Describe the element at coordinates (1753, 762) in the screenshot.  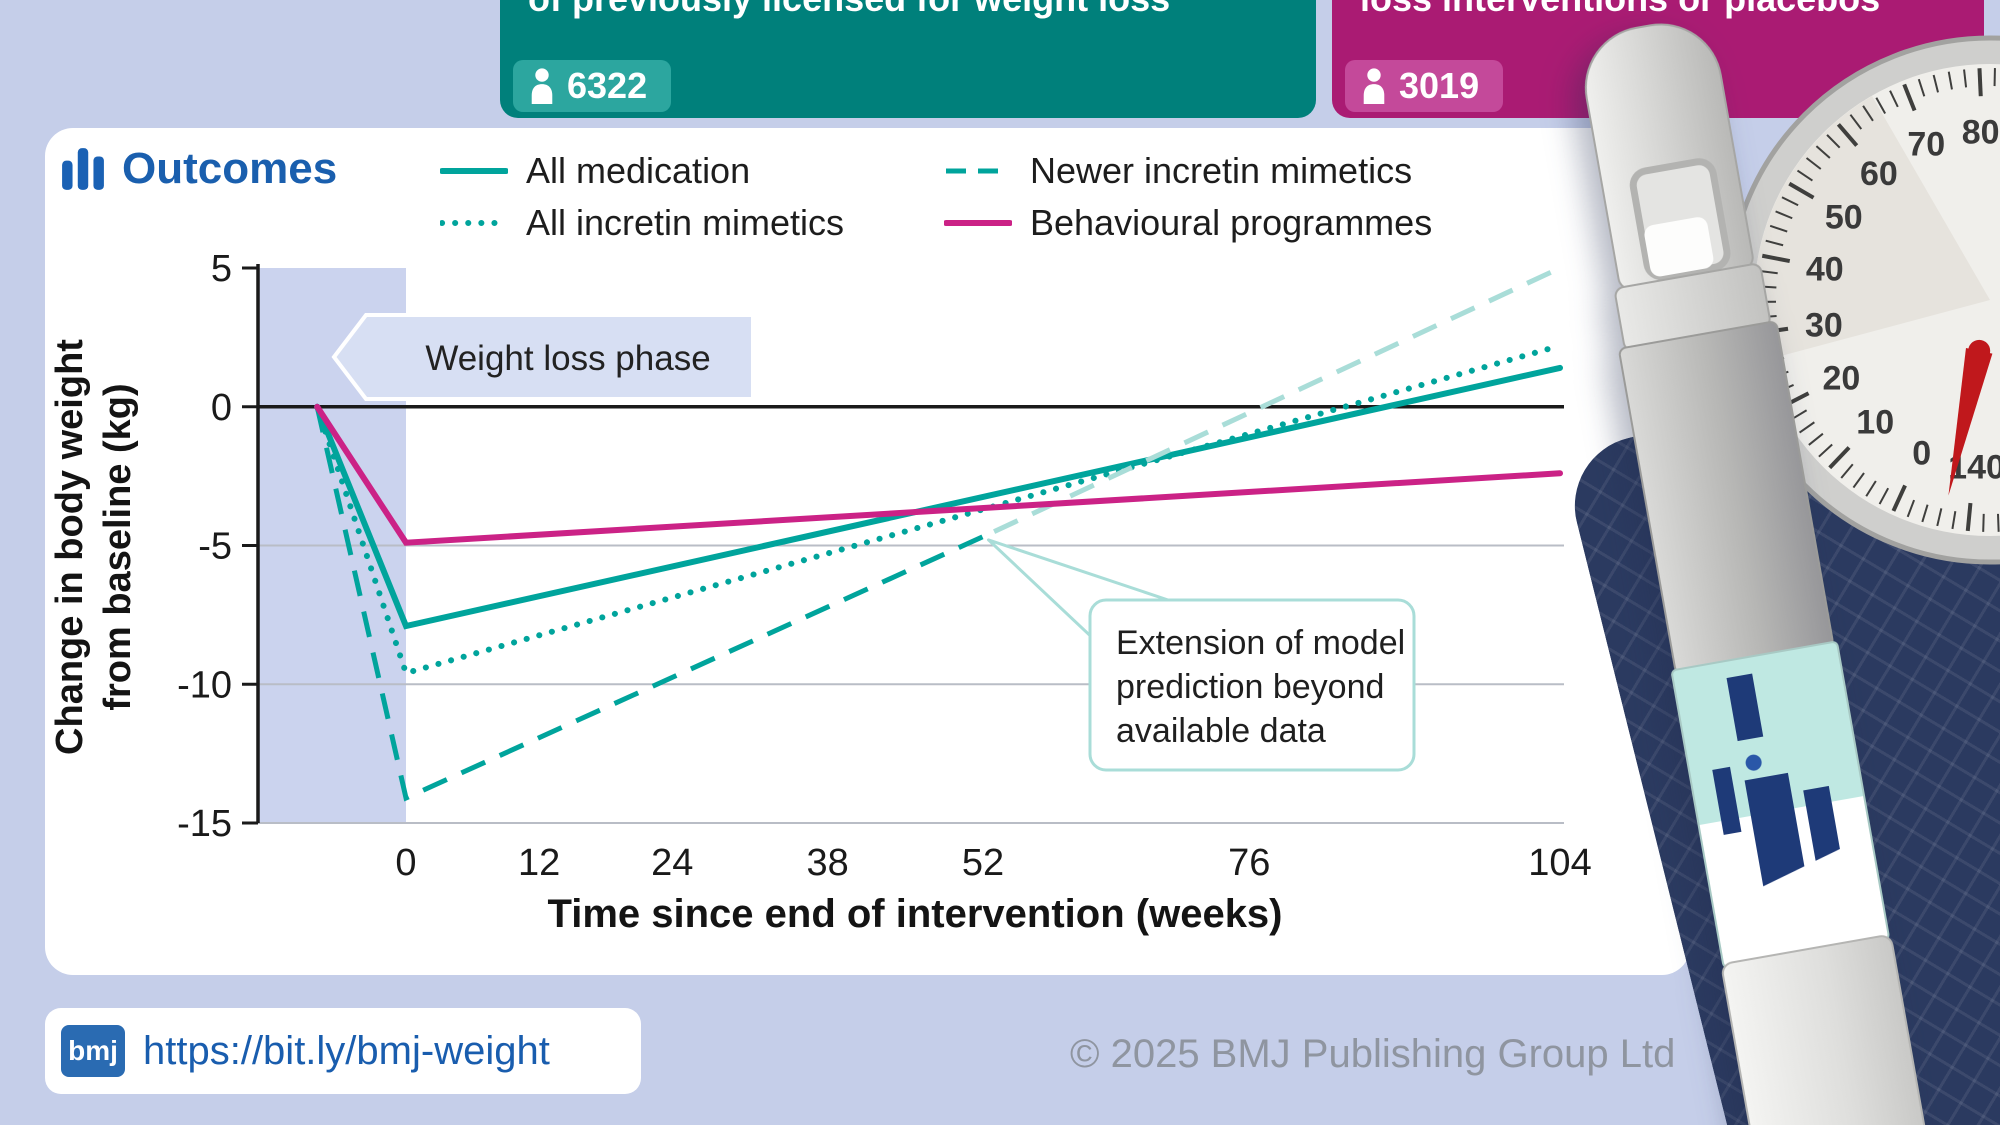
I see `pen-label-dot` at that location.